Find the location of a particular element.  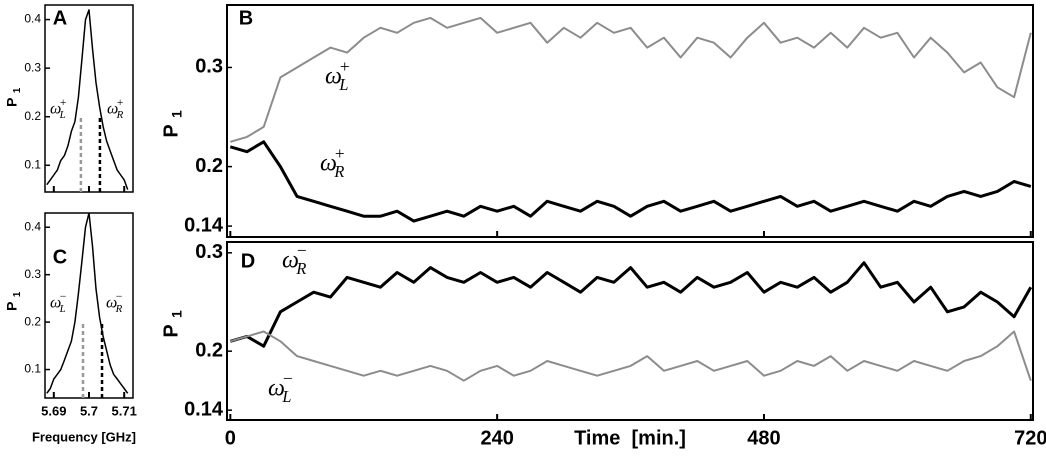

x-tick-label: 5.7 is located at coordinates (89, 410).